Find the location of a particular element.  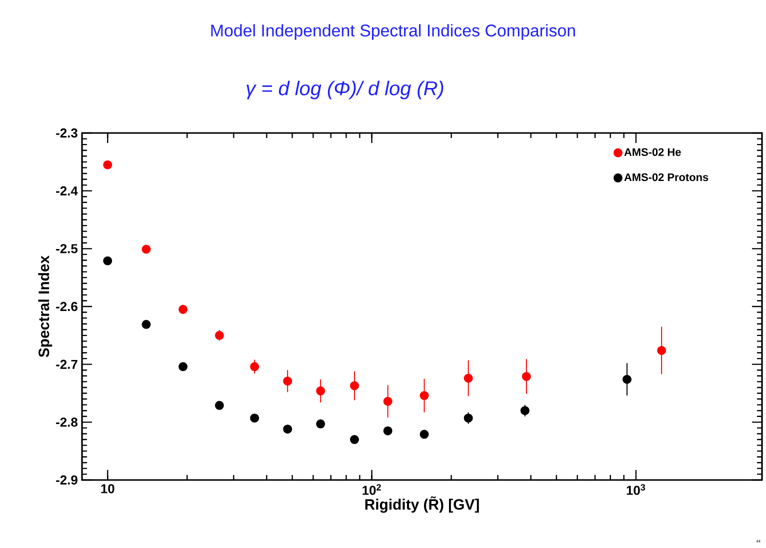

y-tick-label: -2.8 is located at coordinates (67, 422).